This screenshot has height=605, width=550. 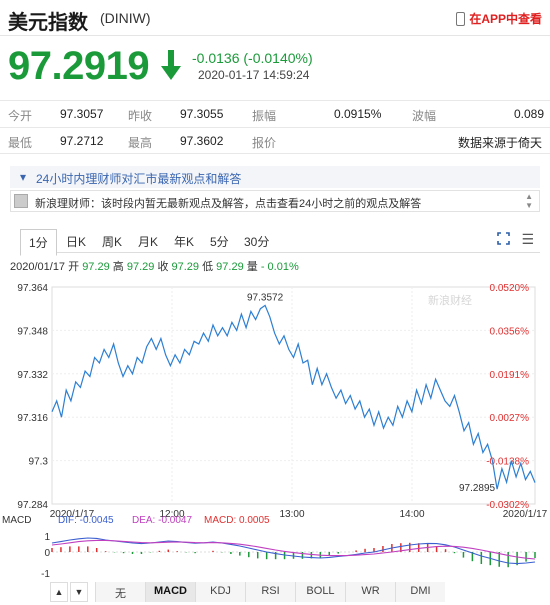 What do you see at coordinates (280, 242) in the screenshot?
I see `chart-period-tabs: 1分 日K 周K 月K 年K 5分 30分 ☰` at bounding box center [280, 242].